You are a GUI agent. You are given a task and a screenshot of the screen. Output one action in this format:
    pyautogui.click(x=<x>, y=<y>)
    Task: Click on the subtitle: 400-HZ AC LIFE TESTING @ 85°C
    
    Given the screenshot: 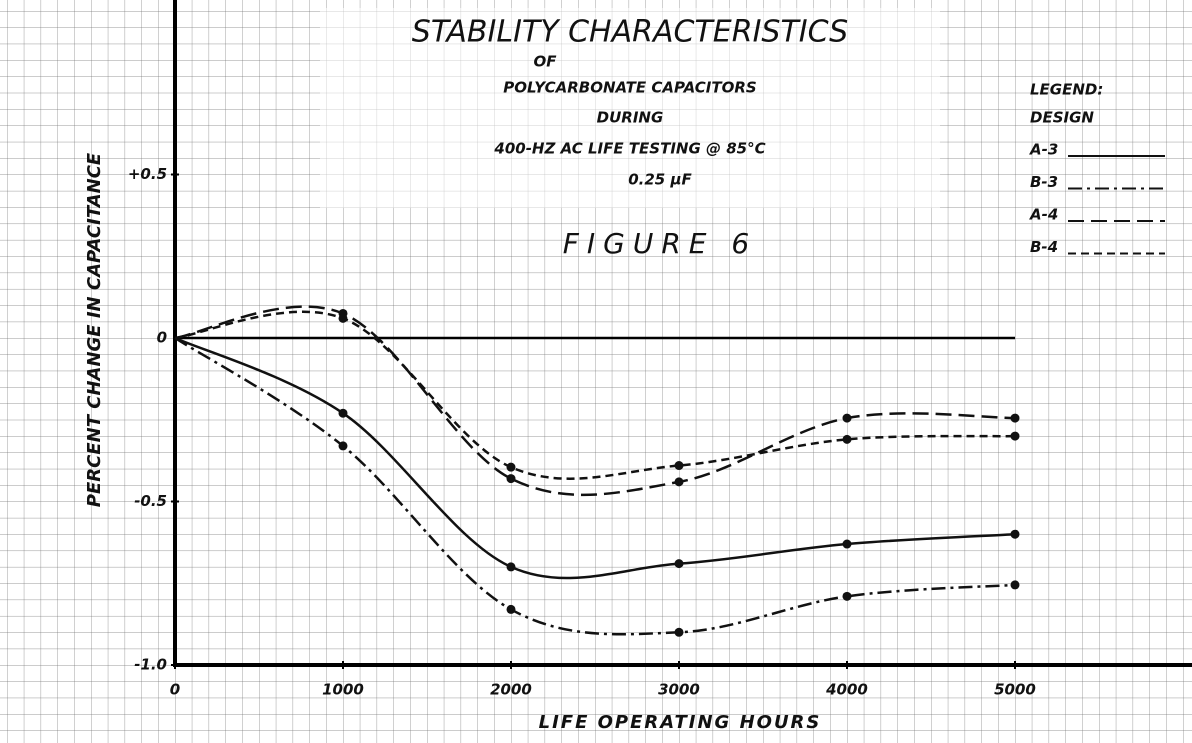 What is the action you would take?
    pyautogui.click(x=629, y=149)
    